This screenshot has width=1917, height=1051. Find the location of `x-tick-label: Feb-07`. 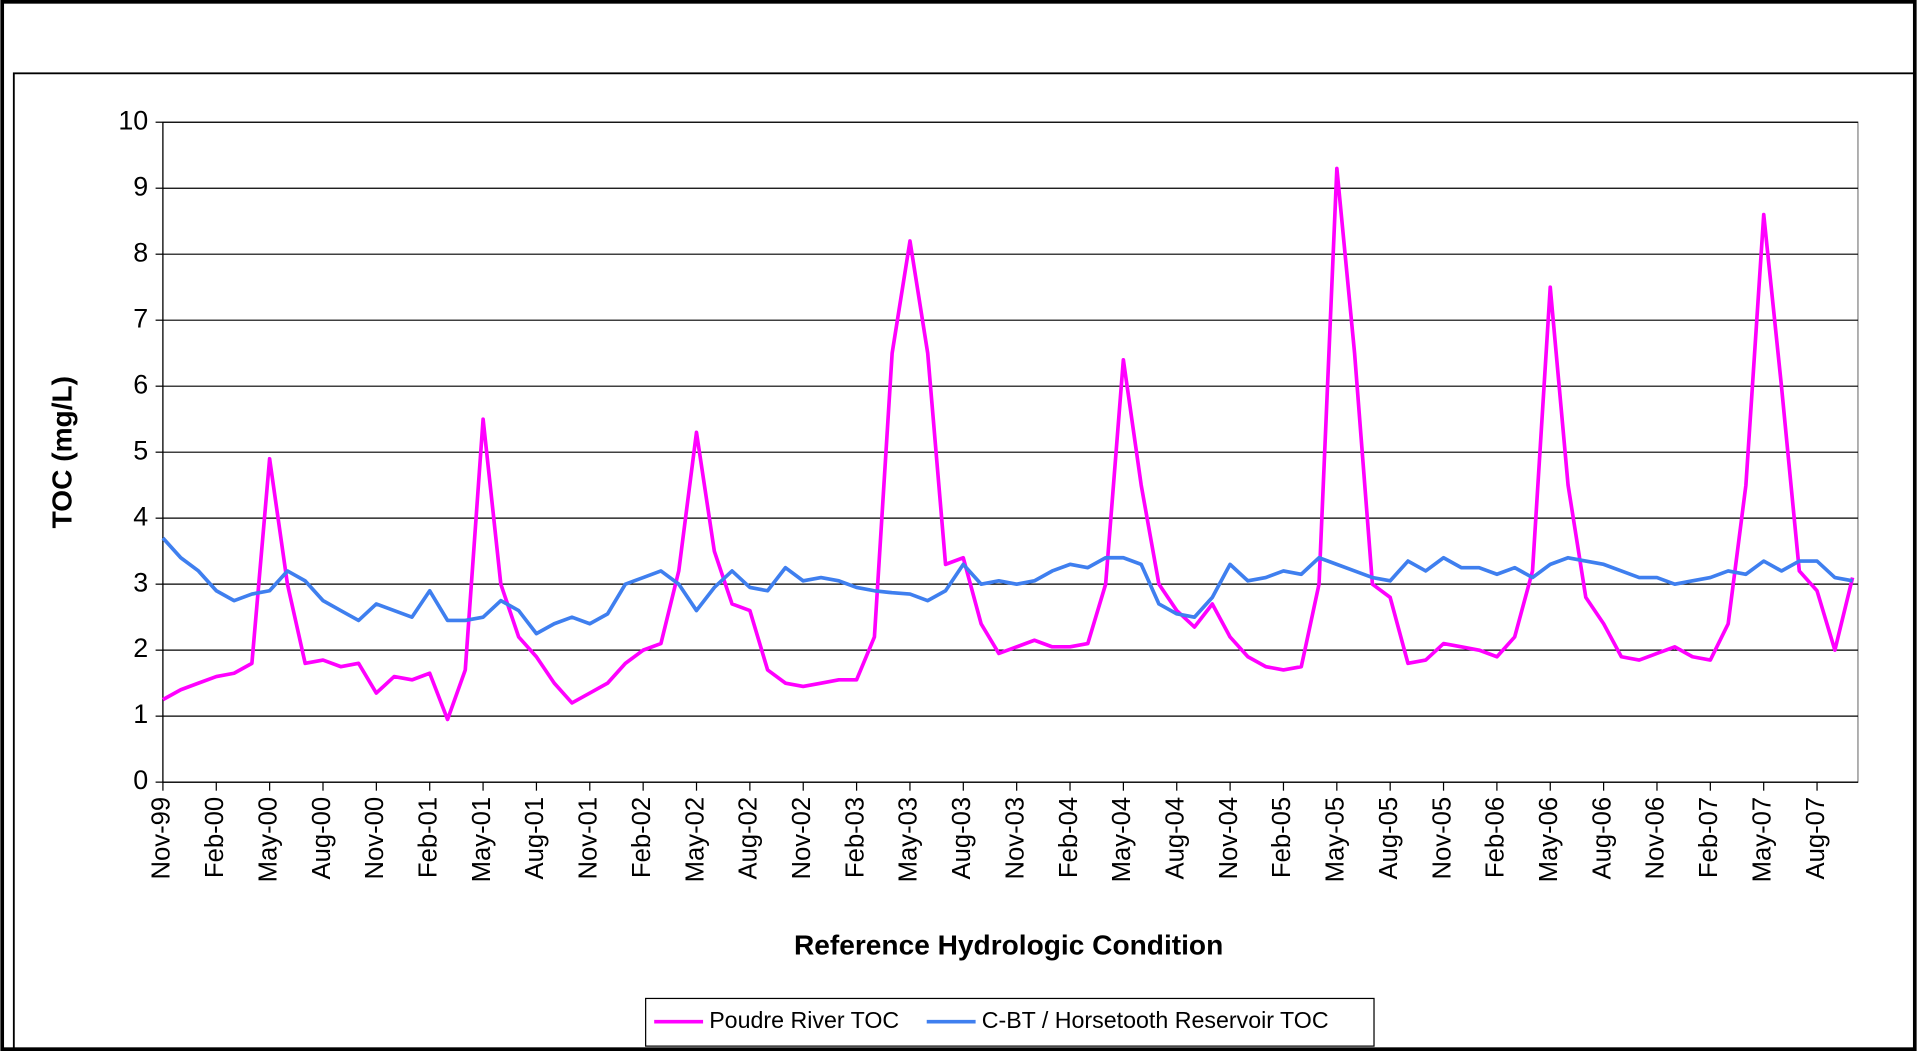

x-tick-label: Feb-07 is located at coordinates (1709, 837).